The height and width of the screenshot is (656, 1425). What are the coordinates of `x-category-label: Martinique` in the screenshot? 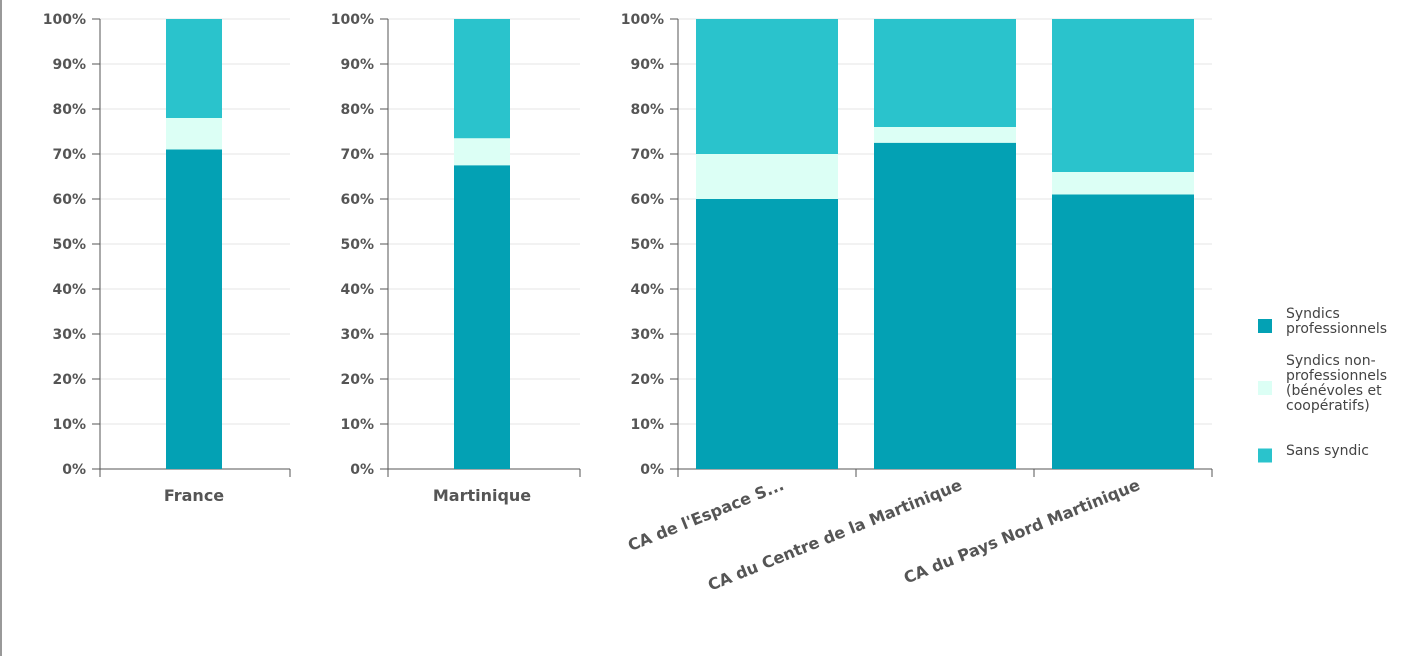 It's located at (482, 495).